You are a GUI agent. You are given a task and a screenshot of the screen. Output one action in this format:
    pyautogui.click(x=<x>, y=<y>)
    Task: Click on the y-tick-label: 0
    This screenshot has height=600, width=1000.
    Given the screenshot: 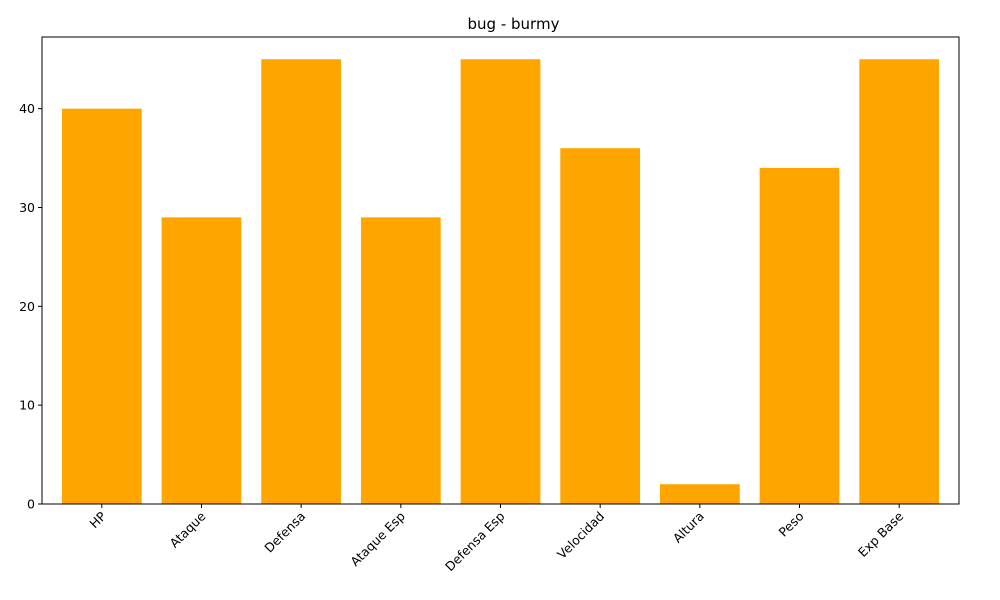 What is the action you would take?
    pyautogui.click(x=31, y=504)
    